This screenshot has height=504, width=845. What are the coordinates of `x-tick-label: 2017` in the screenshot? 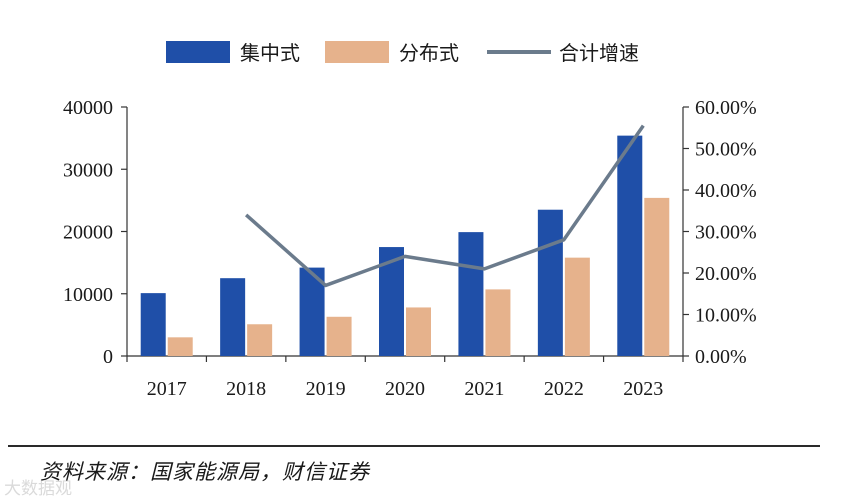 It's located at (167, 389).